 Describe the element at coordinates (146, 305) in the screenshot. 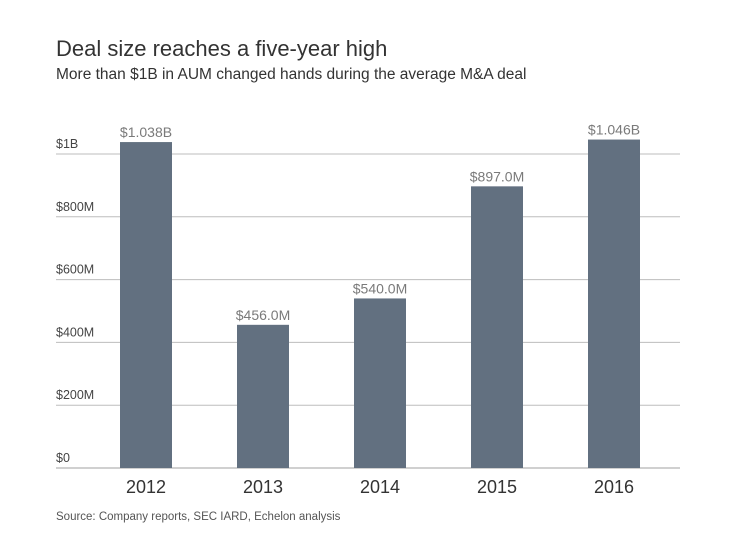

I see `bar-2012` at that location.